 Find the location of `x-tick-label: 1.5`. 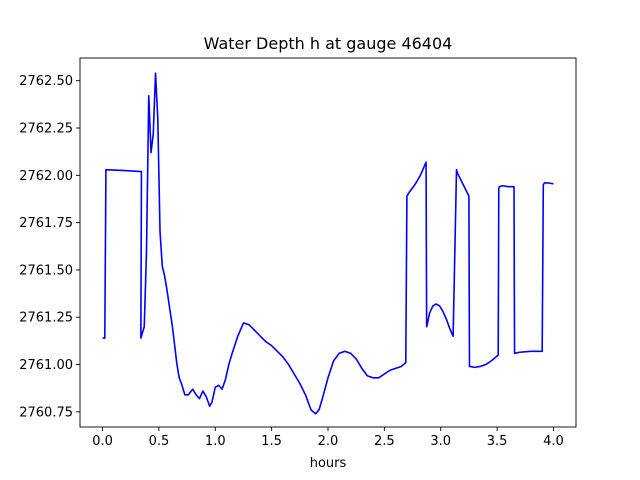

x-tick-label: 1.5 is located at coordinates (271, 441).